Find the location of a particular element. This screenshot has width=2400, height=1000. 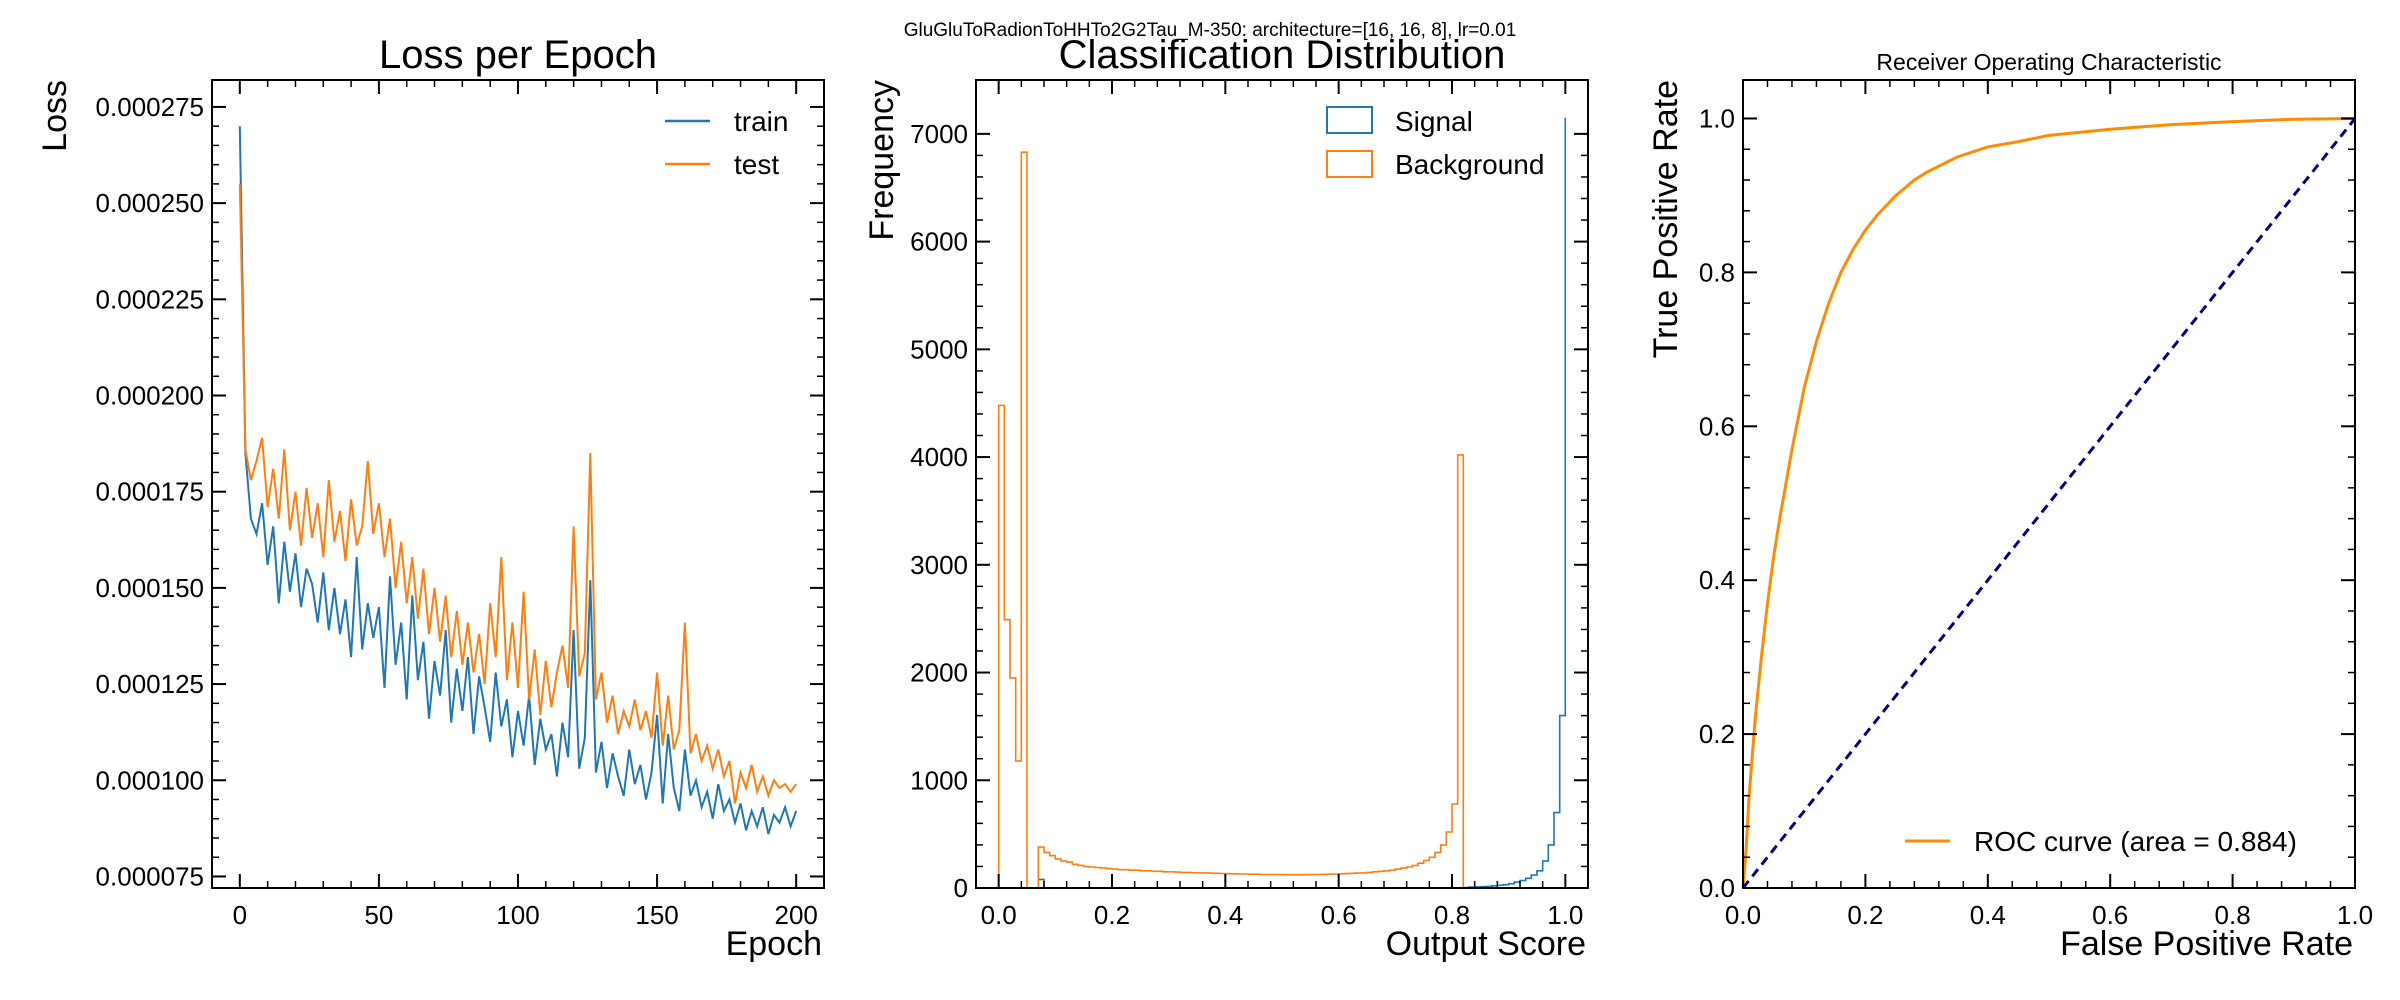

roc-xtick-label: 0.4 is located at coordinates (1988, 915).